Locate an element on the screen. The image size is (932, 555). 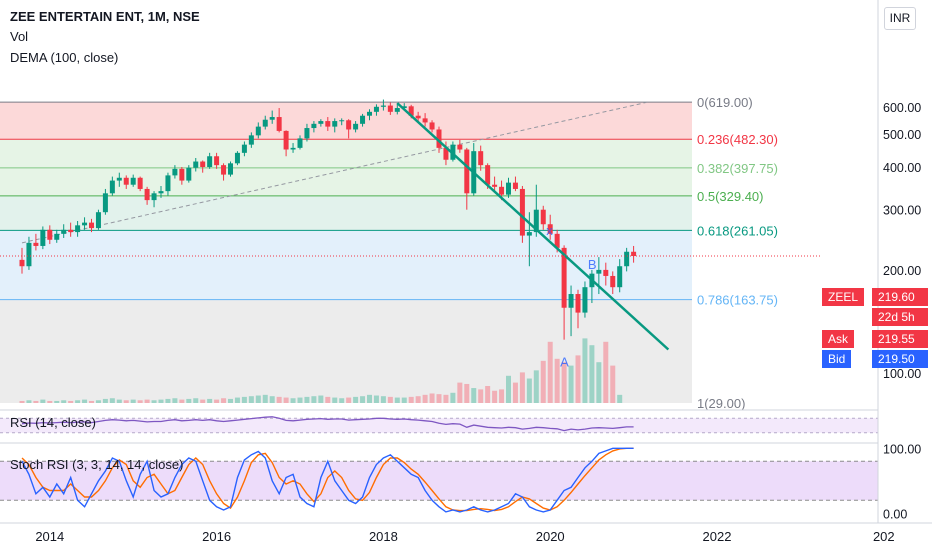
bid-value: 219.50 is located at coordinates (900, 359).